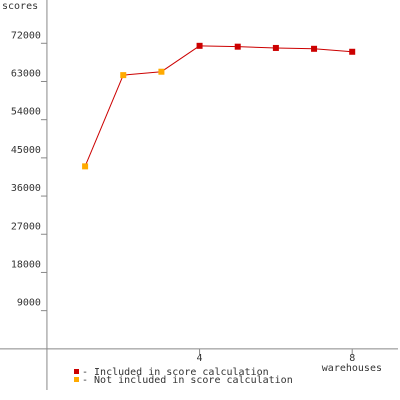 The height and width of the screenshot is (400, 400). Describe the element at coordinates (26, 73) in the screenshot. I see `y-tick-label: 63000` at that location.